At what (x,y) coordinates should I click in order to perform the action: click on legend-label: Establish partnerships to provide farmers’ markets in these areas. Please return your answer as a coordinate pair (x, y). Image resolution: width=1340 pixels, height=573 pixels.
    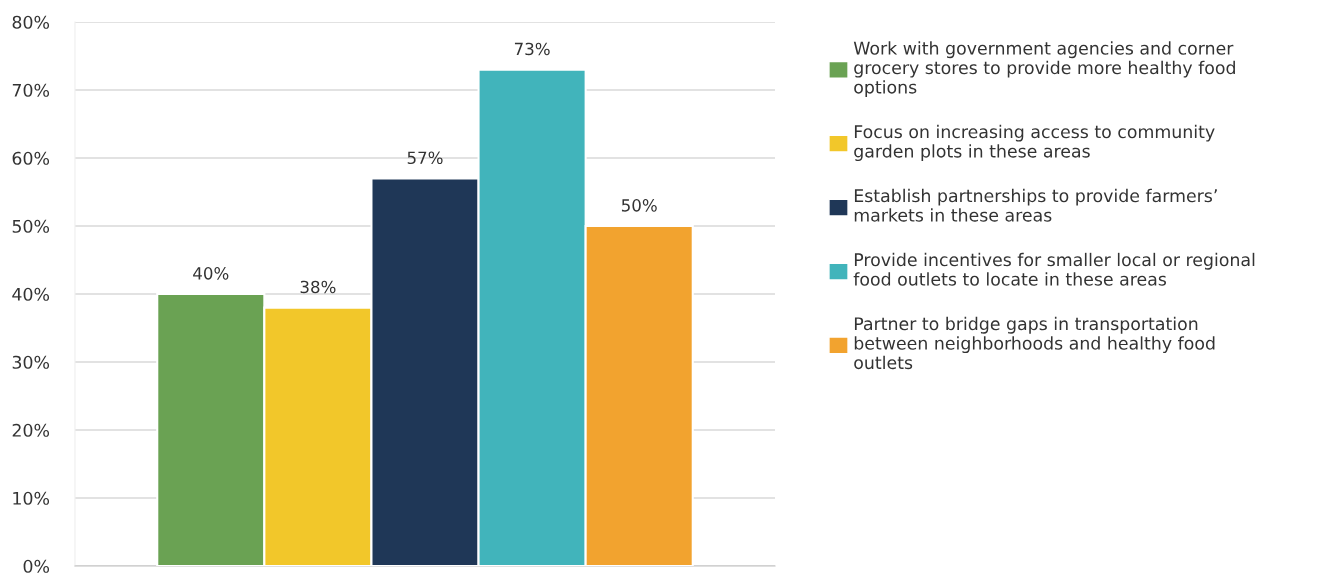
    Looking at the image, I should click on (1035, 205).